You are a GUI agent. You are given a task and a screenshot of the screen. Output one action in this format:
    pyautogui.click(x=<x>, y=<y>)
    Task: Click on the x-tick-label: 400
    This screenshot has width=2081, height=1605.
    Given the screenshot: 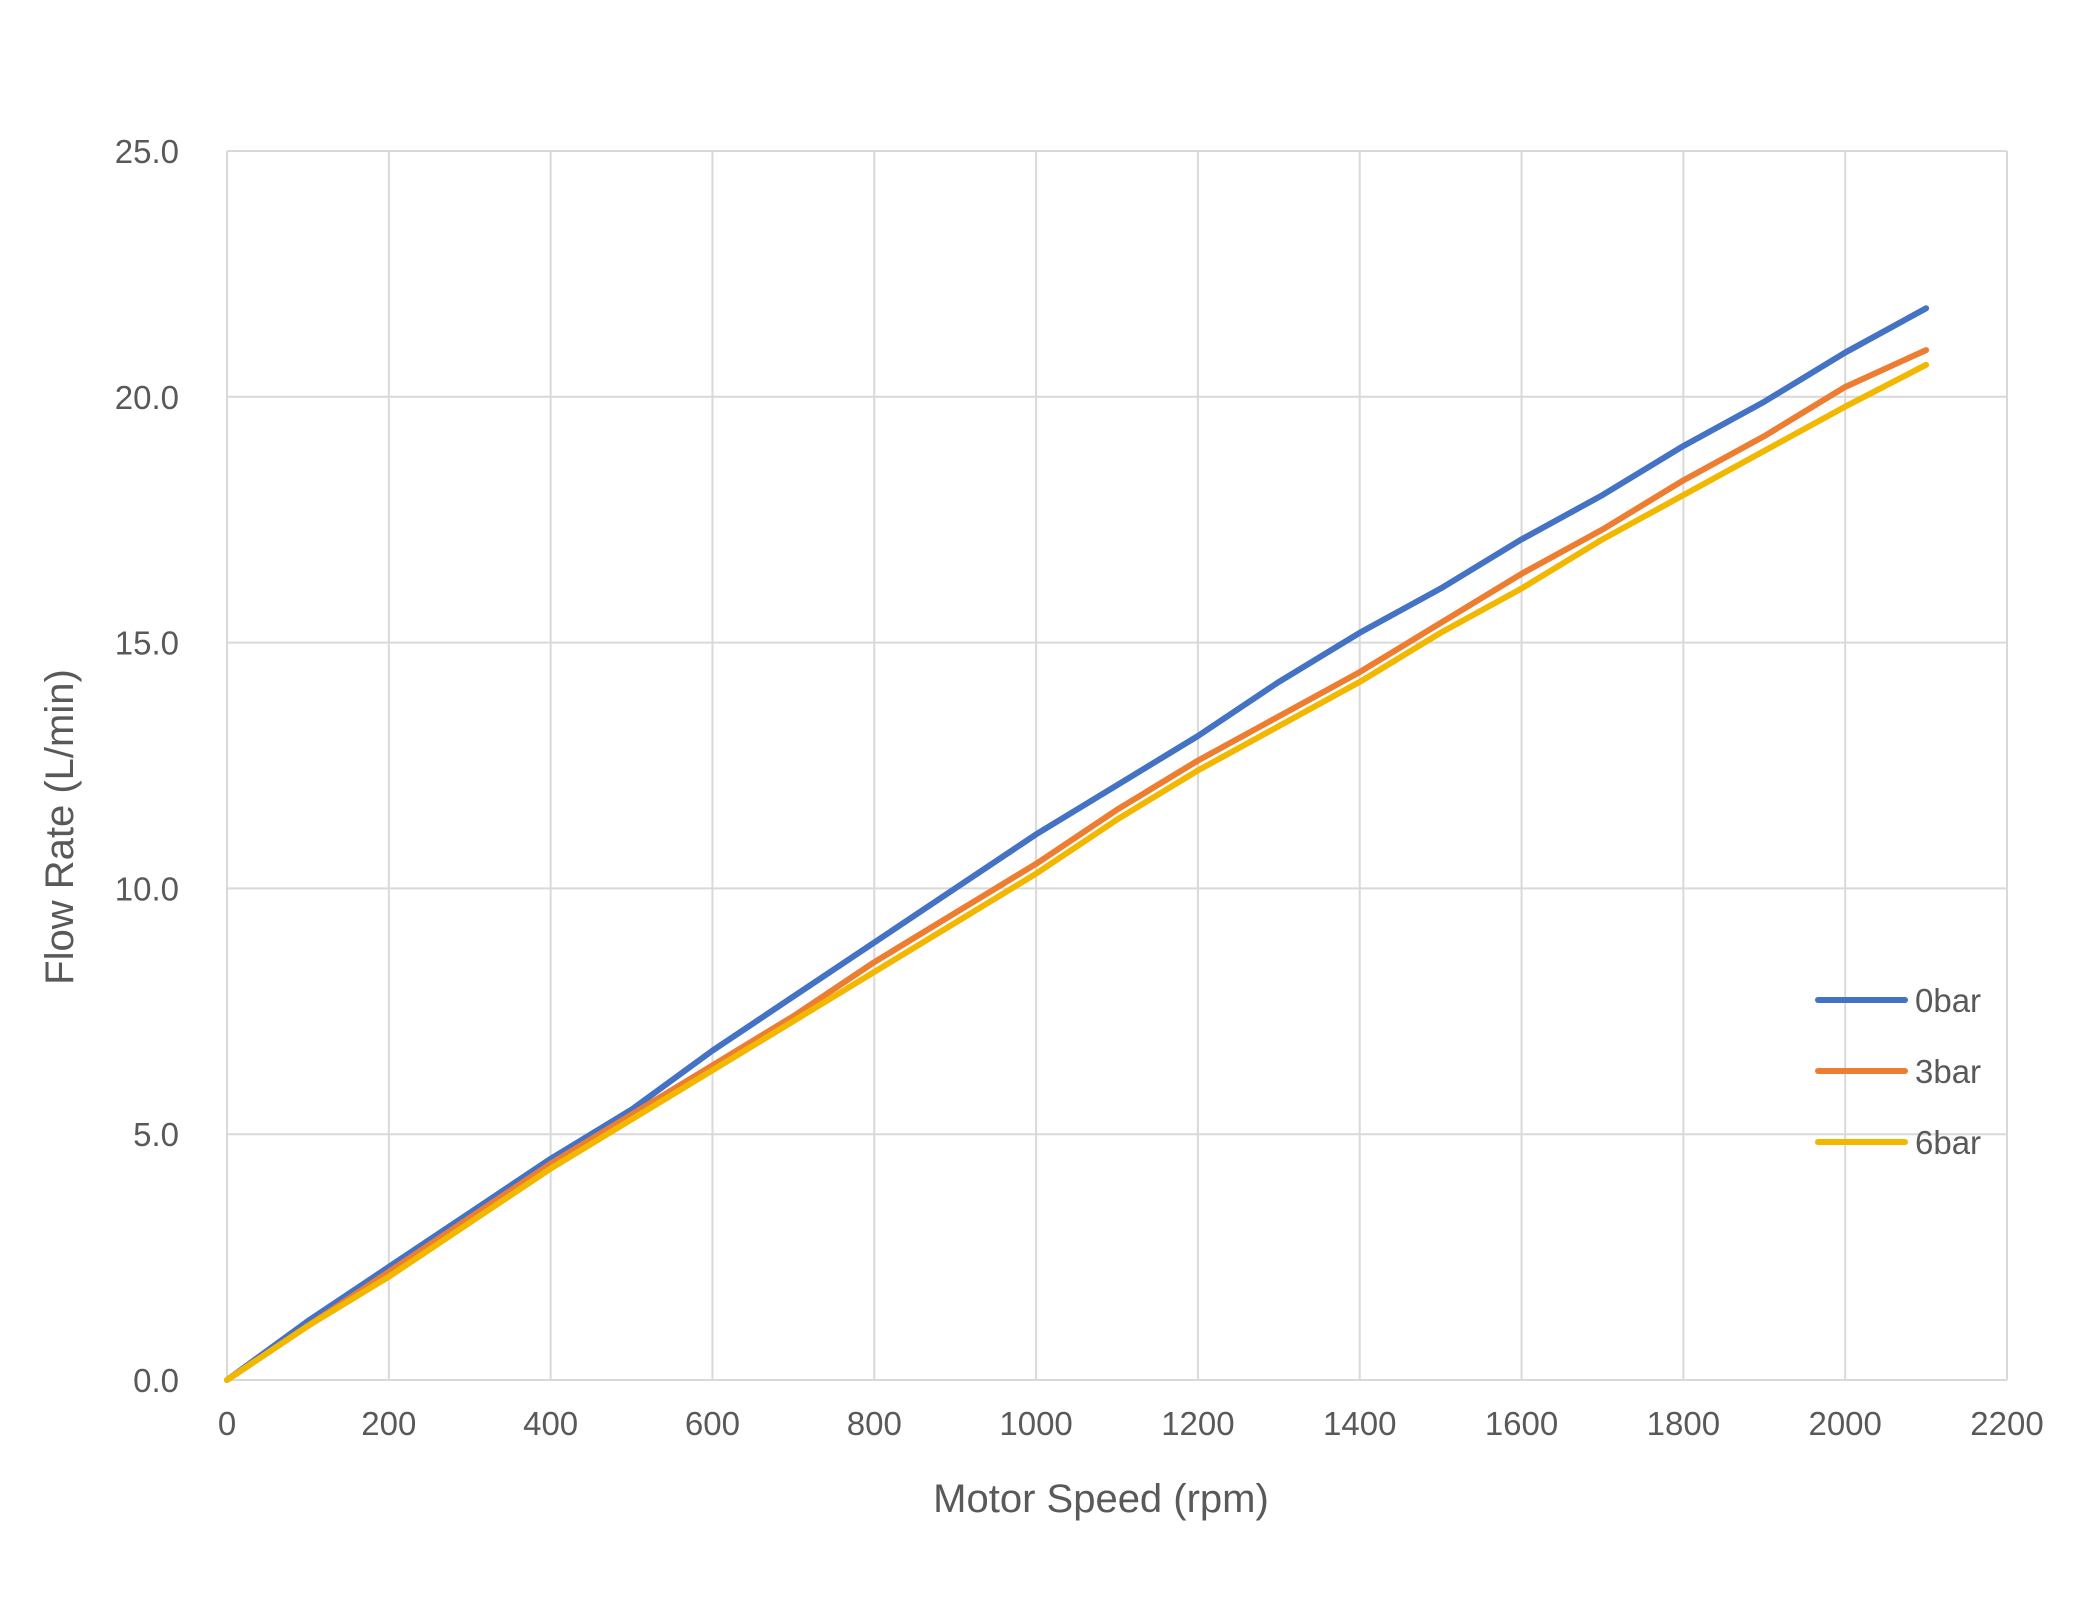 What is the action you would take?
    pyautogui.click(x=550, y=1423)
    